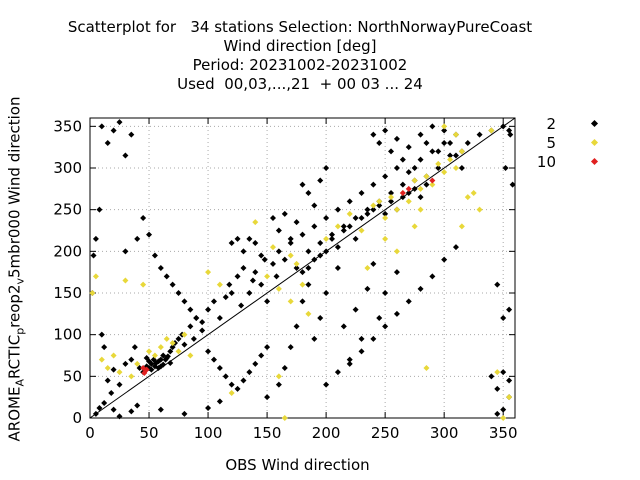  Describe the element at coordinates (546, 162) in the screenshot. I see `legend-label: 10` at that location.